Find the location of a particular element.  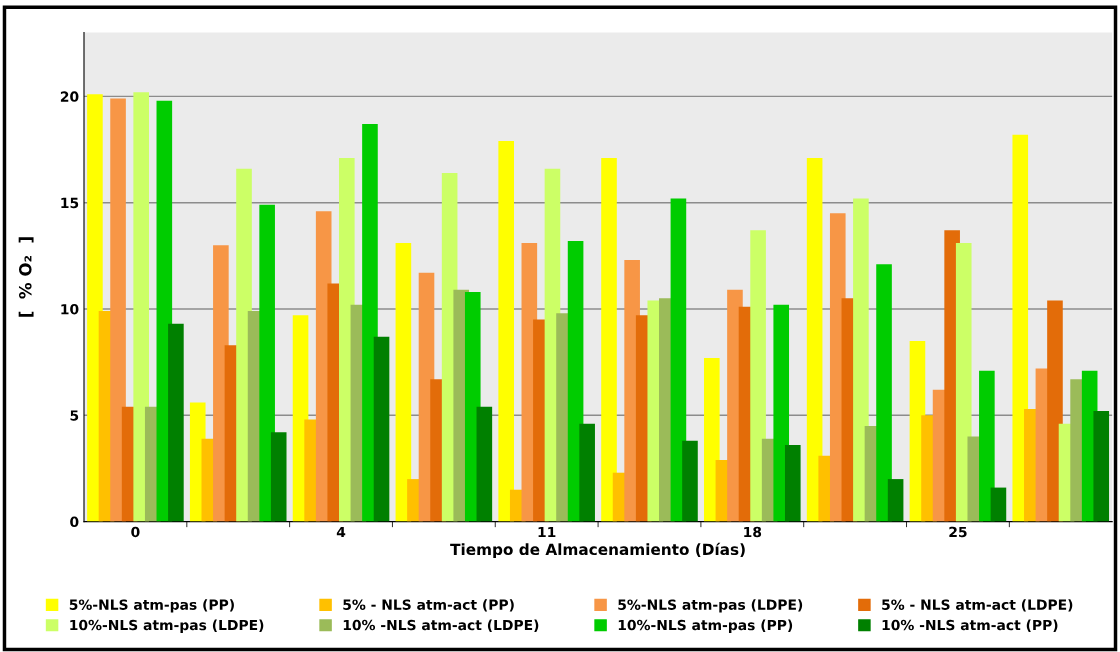

y-tick-label: 5 is located at coordinates (74, 415).